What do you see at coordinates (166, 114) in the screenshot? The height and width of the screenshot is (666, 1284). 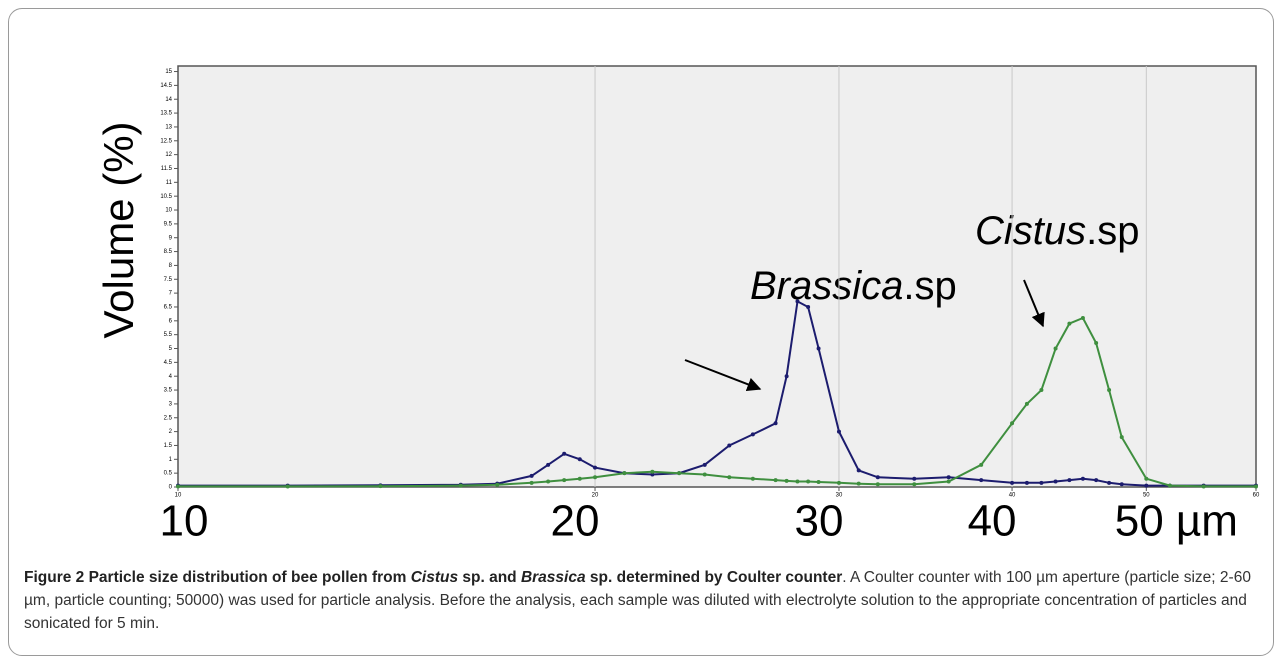 I see `y-tick-label: 13.5` at bounding box center [166, 114].